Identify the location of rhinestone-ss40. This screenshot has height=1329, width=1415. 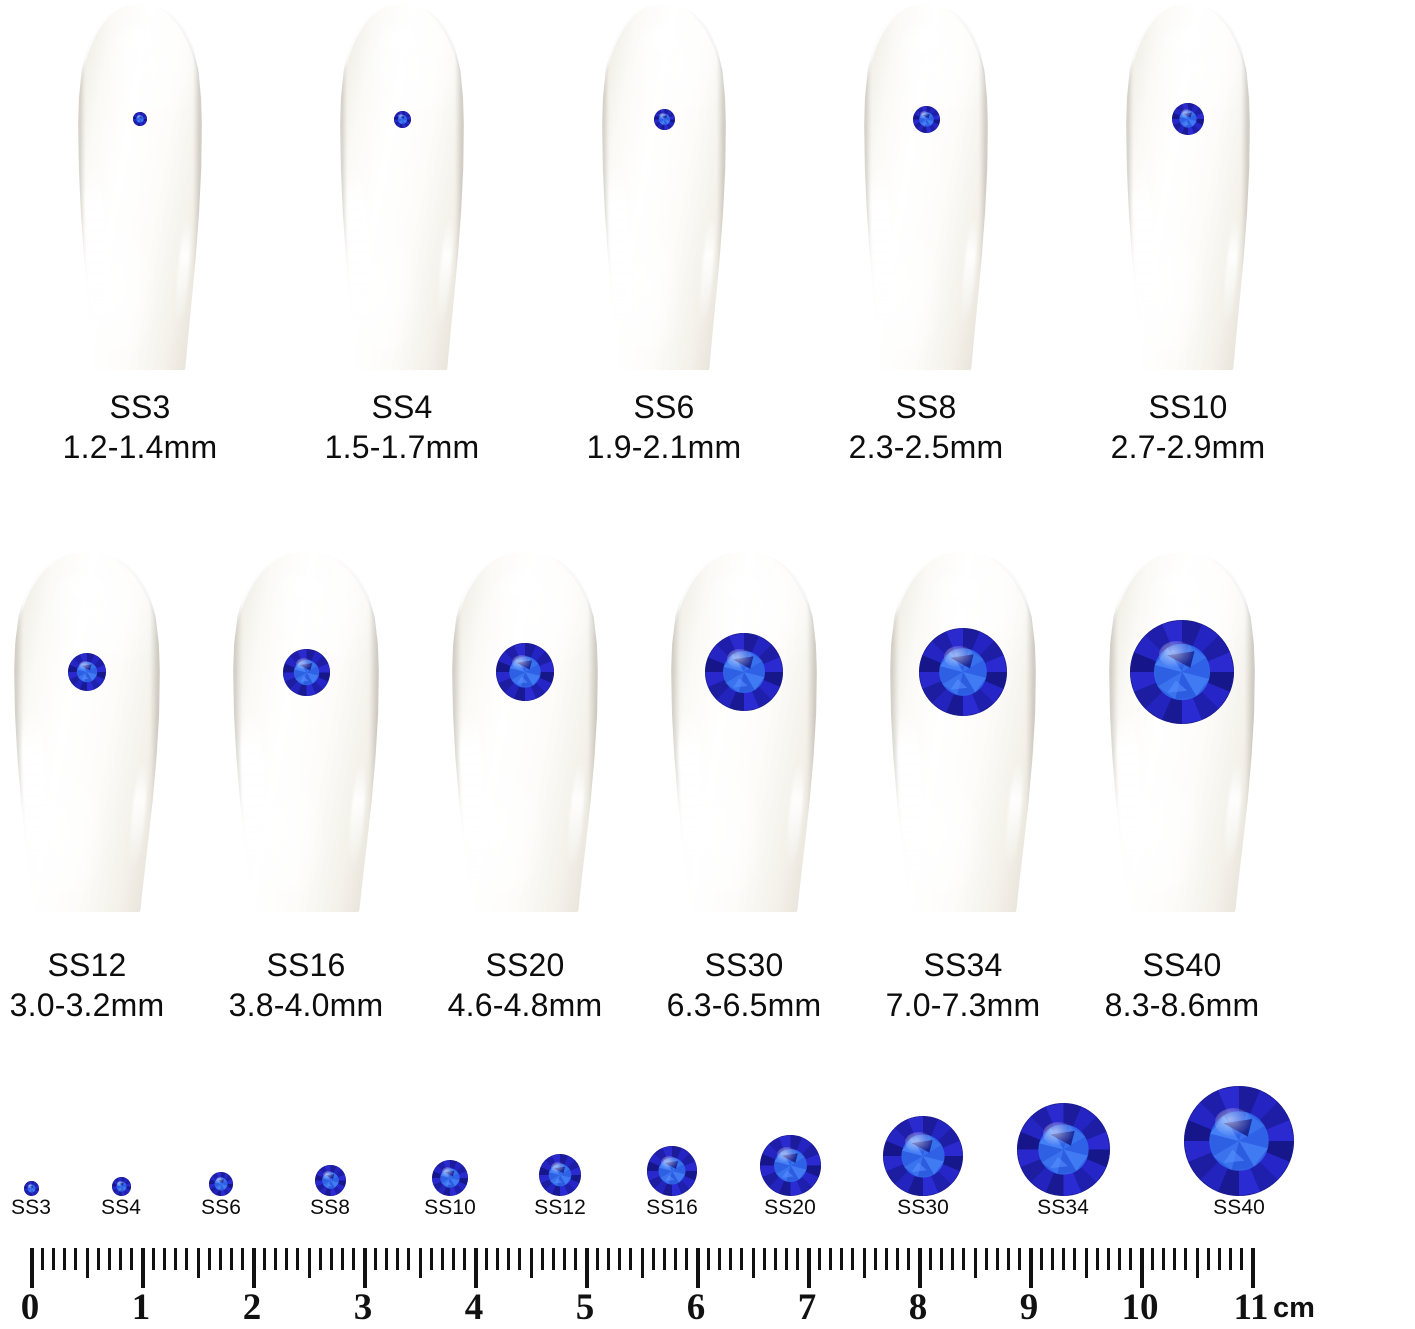
(1182, 672).